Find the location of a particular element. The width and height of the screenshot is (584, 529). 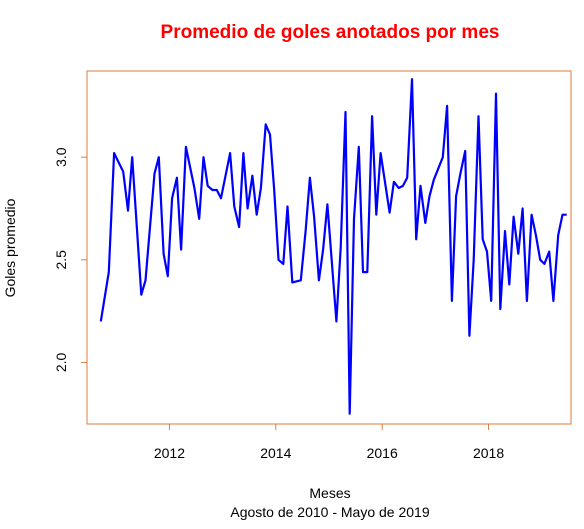

x-tick-label: 2018 is located at coordinates (488, 453).